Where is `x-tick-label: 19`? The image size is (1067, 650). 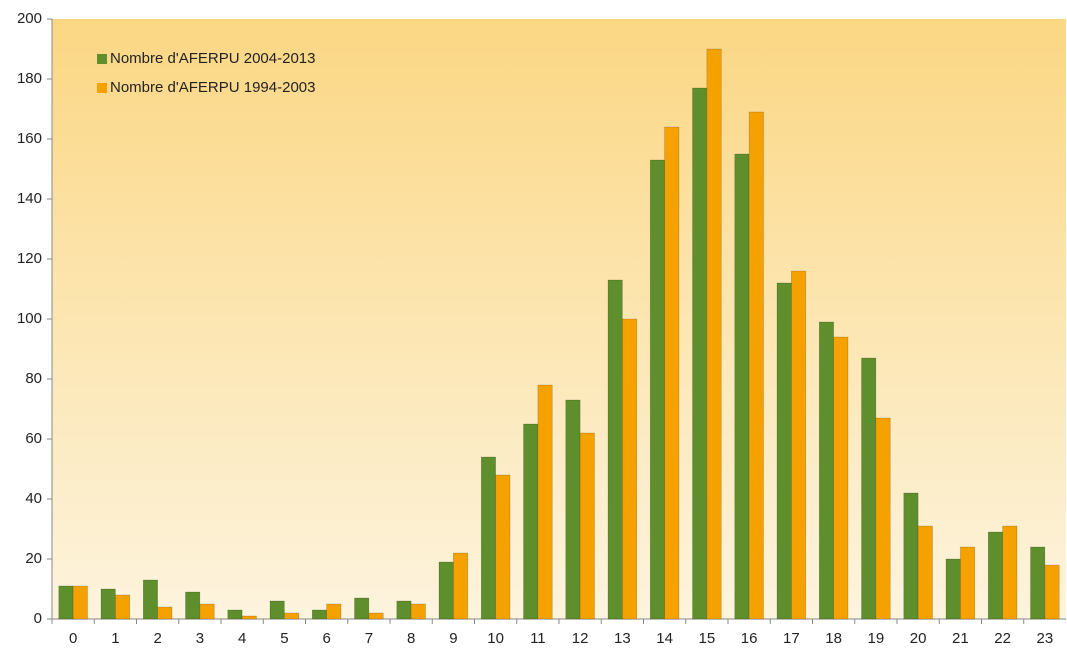
x-tick-label: 19 is located at coordinates (876, 638).